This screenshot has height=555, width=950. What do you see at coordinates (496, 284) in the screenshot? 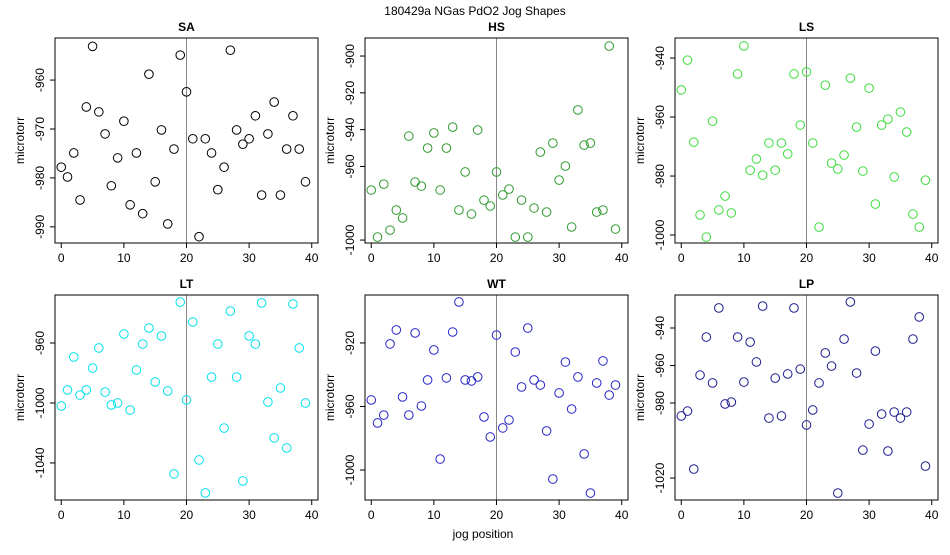
I see `panel-title: WT` at bounding box center [496, 284].